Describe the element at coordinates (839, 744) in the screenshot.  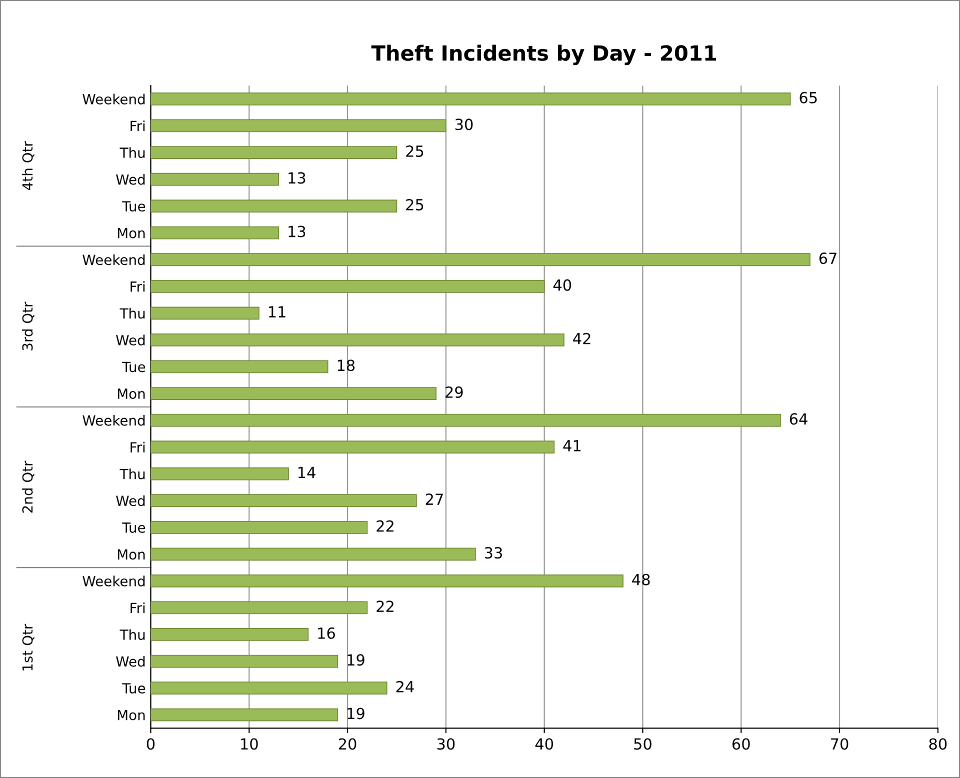
I see `x-tick-label: 70` at that location.